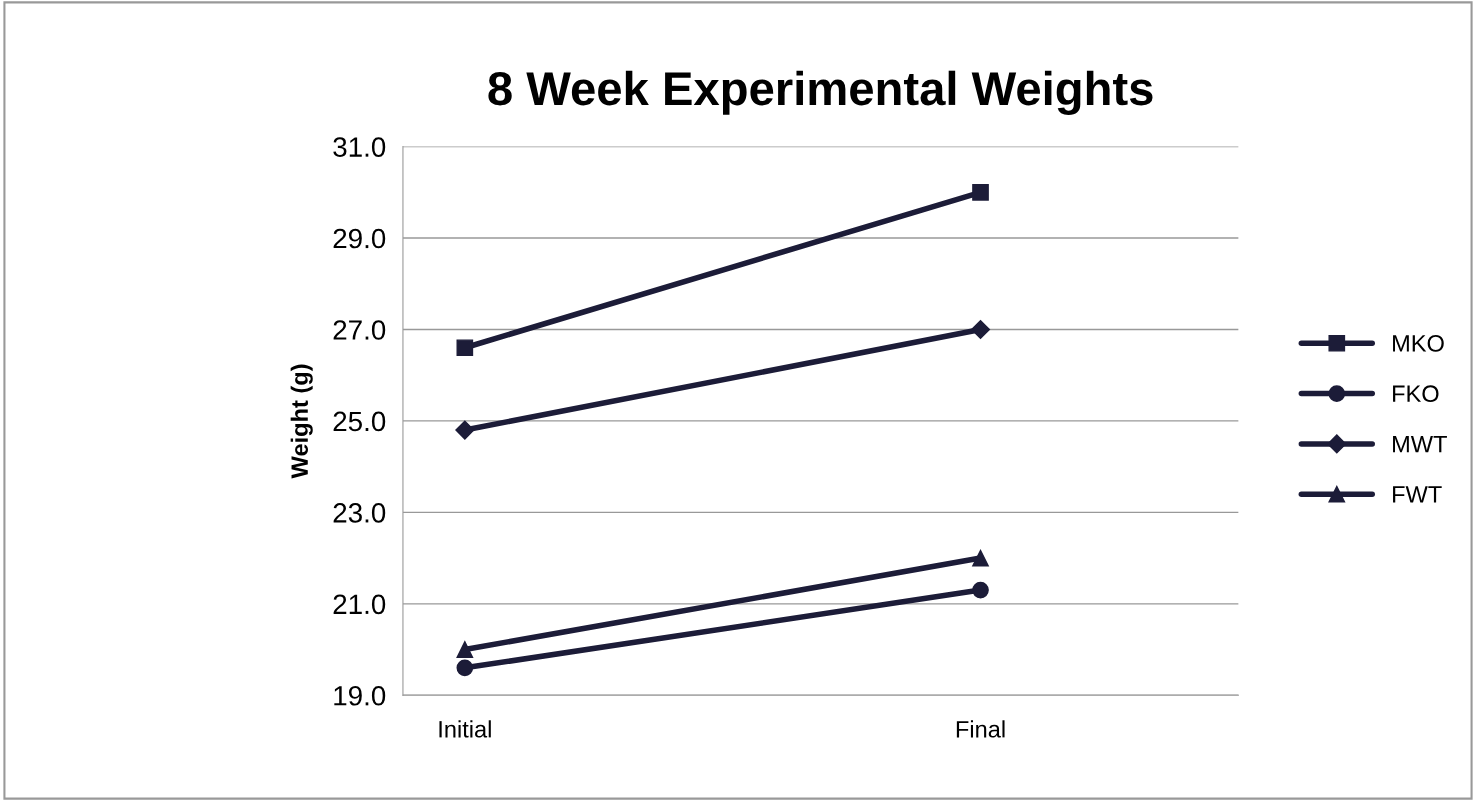 This screenshot has height=801, width=1476. I want to click on y-tick-label: 19.0, so click(360, 695).